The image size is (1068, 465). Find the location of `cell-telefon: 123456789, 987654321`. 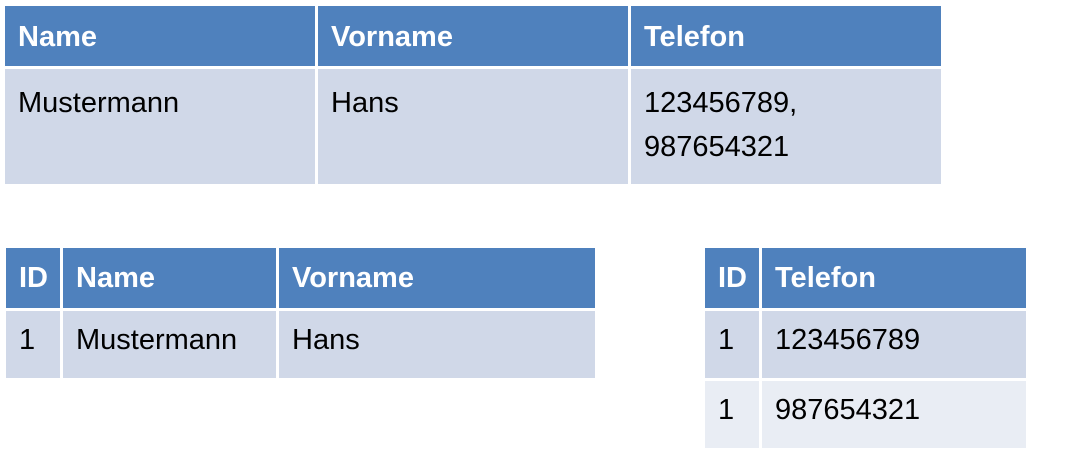

cell-telefon: 123456789, 987654321 is located at coordinates (786, 126).